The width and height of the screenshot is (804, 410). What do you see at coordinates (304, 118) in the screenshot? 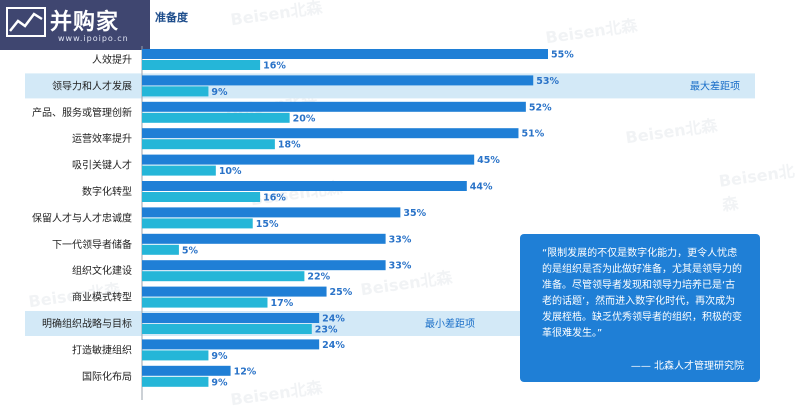
I see `data-label: 20%` at bounding box center [304, 118].